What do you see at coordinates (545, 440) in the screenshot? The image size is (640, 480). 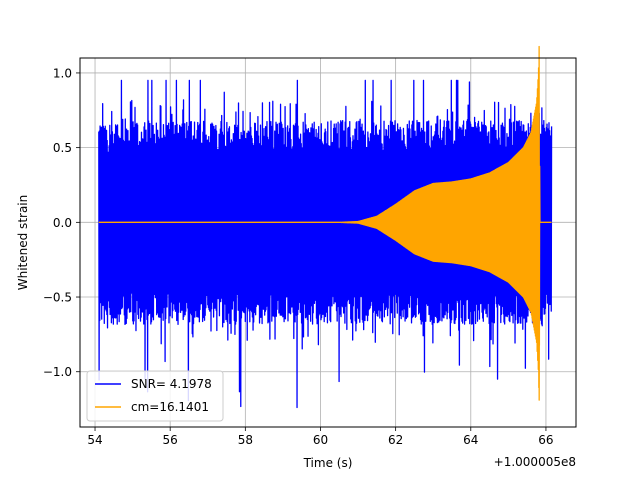 I see `x-tick-label: 66` at bounding box center [545, 440].